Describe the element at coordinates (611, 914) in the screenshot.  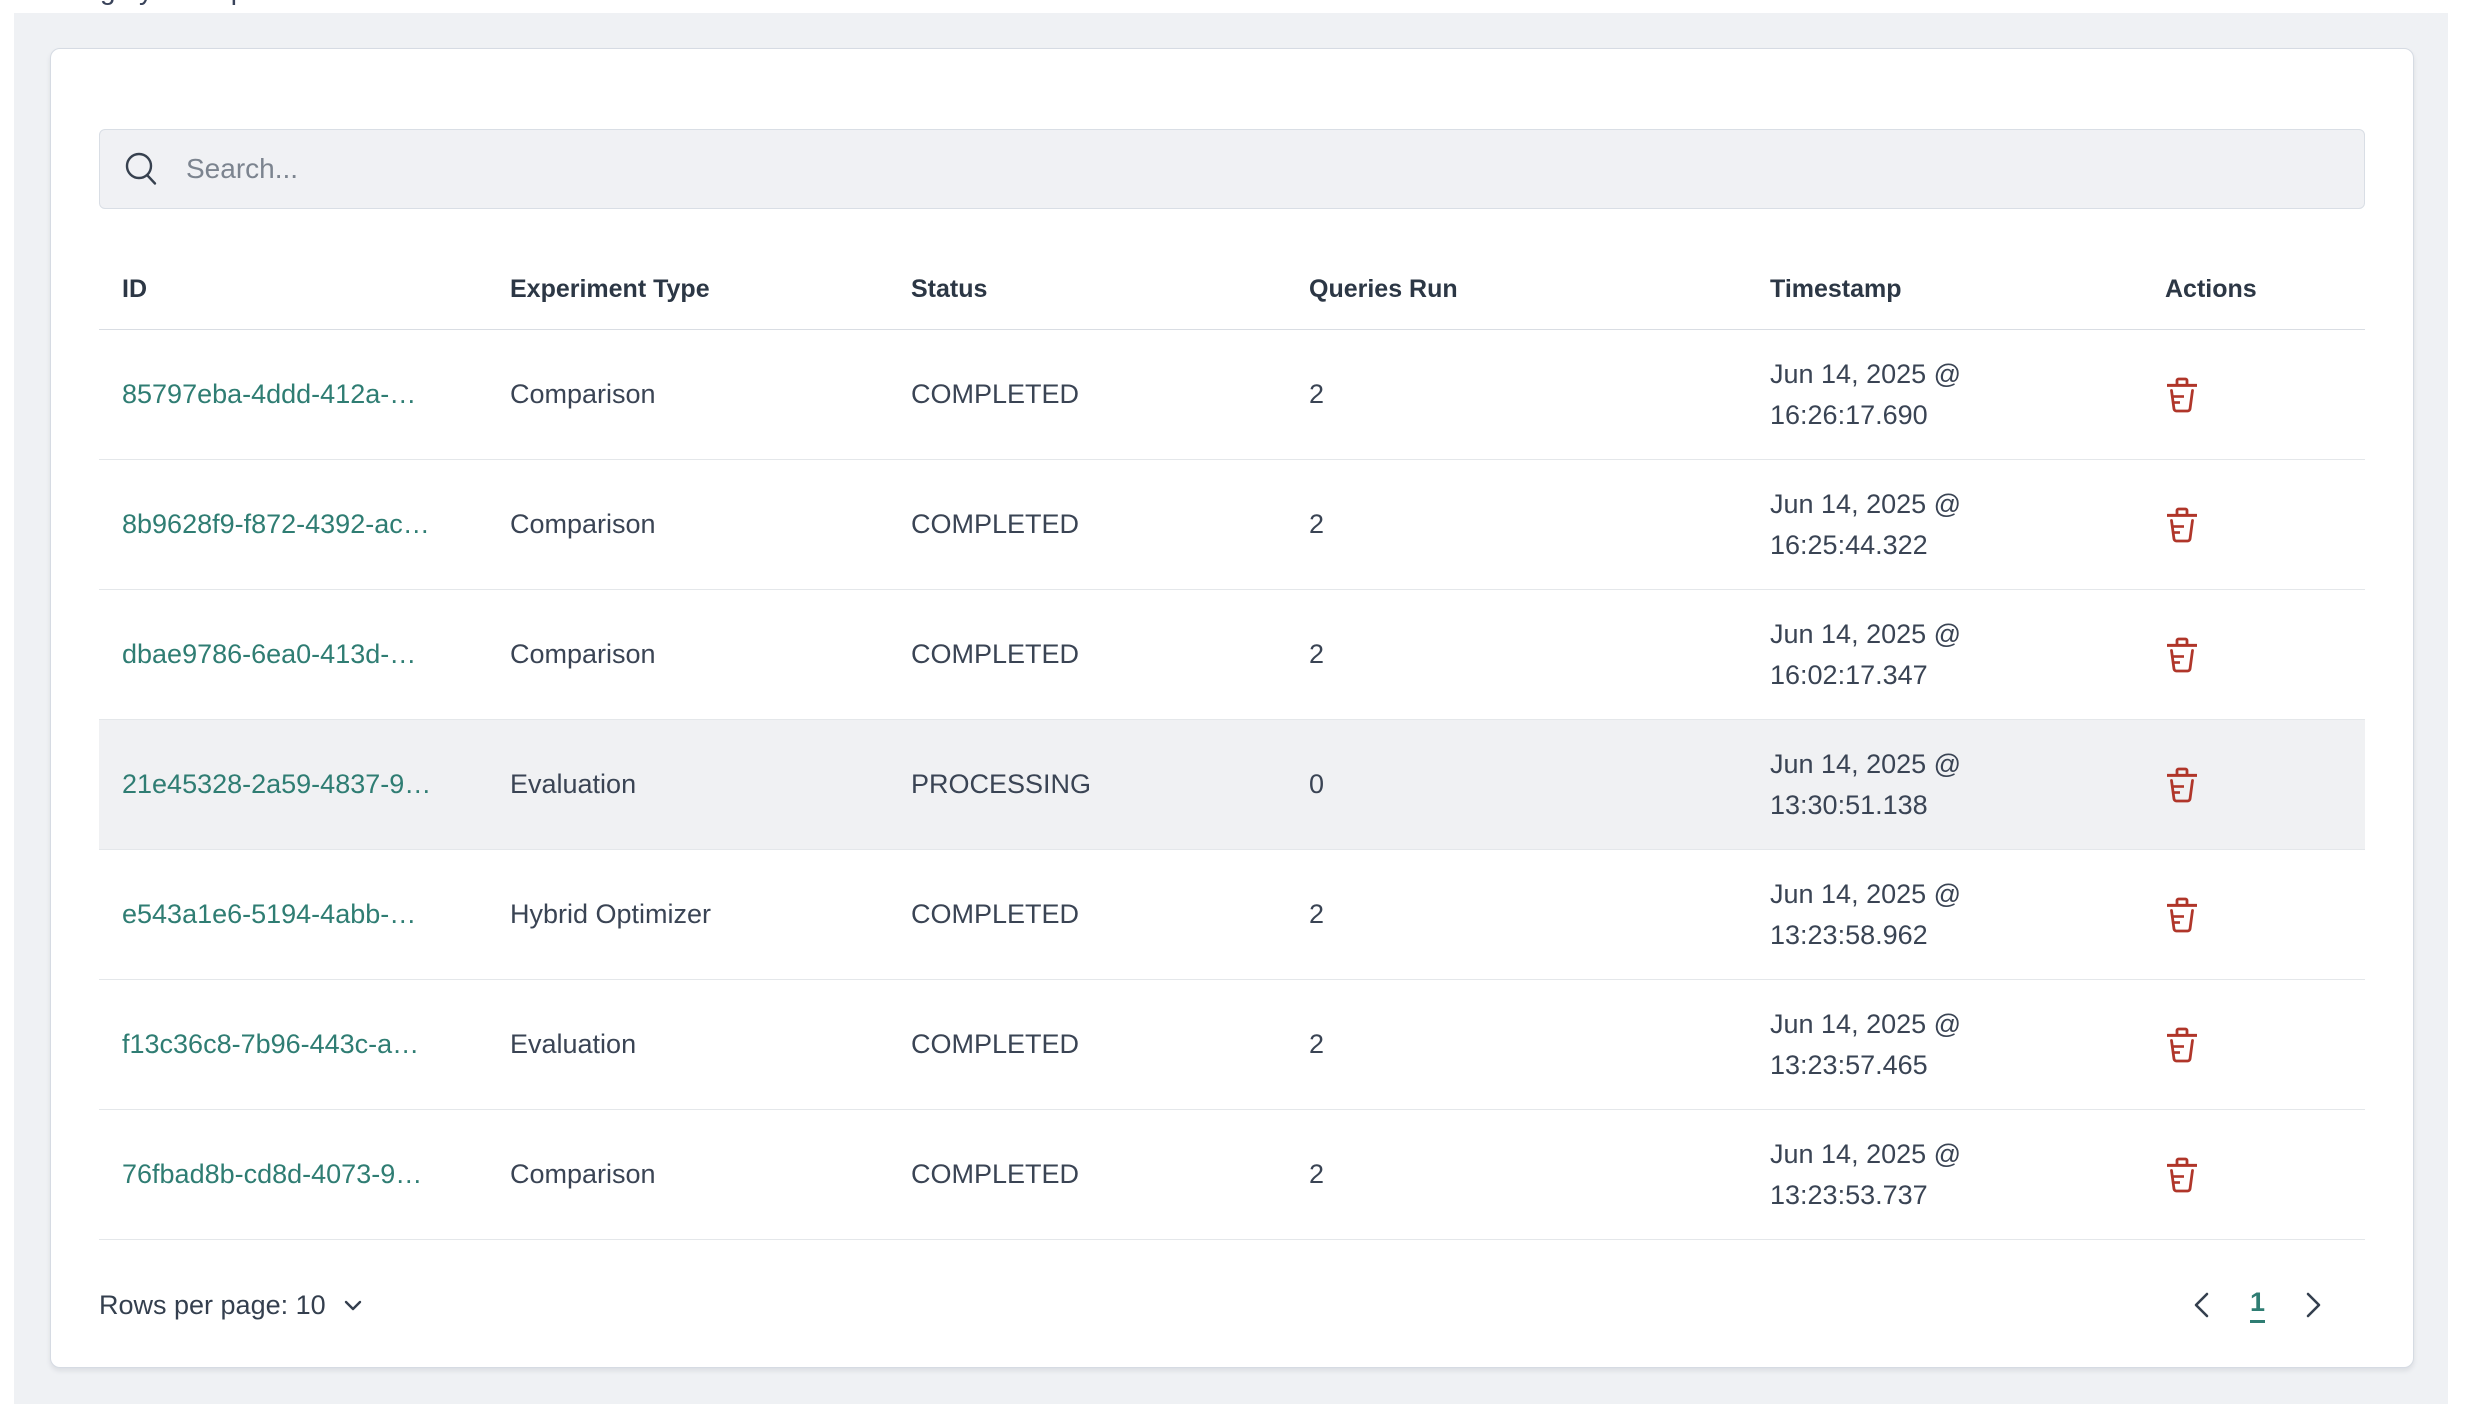
I see `experiment-type-cell: Hybrid Optimizer` at that location.